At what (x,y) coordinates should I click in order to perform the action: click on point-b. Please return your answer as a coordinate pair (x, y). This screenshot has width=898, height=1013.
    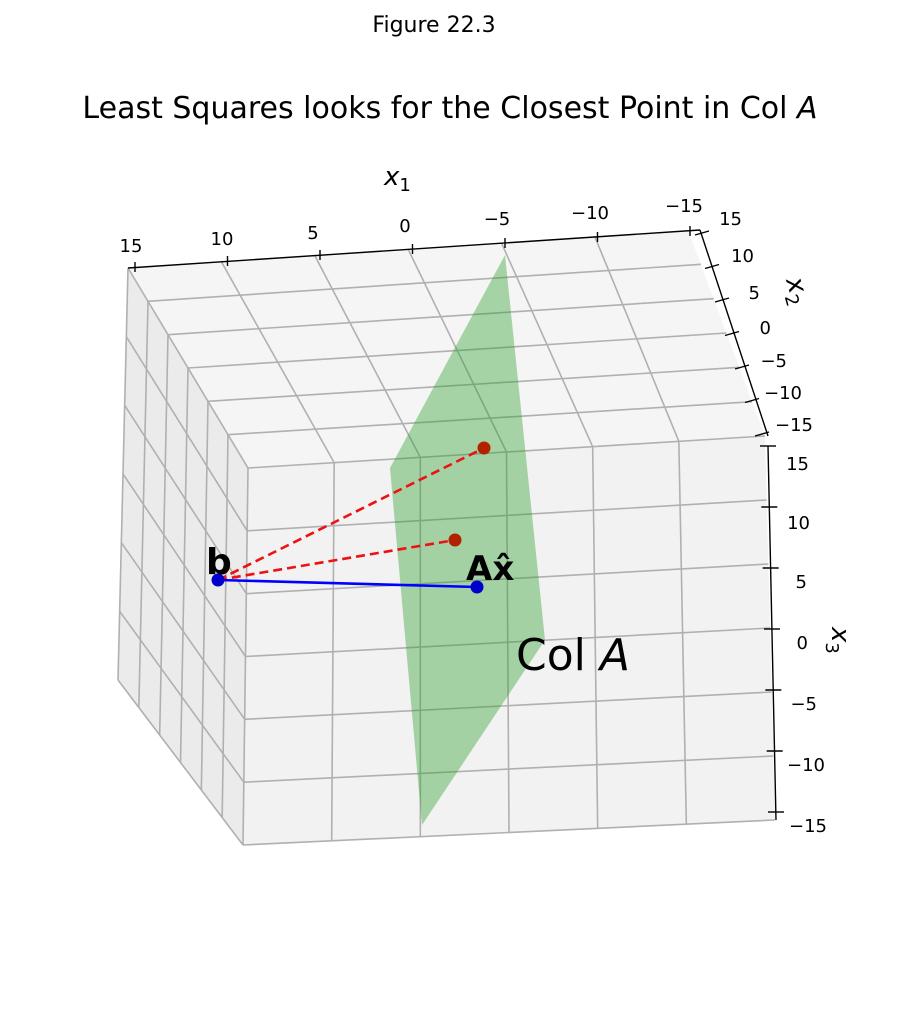
    Looking at the image, I should click on (218, 580).